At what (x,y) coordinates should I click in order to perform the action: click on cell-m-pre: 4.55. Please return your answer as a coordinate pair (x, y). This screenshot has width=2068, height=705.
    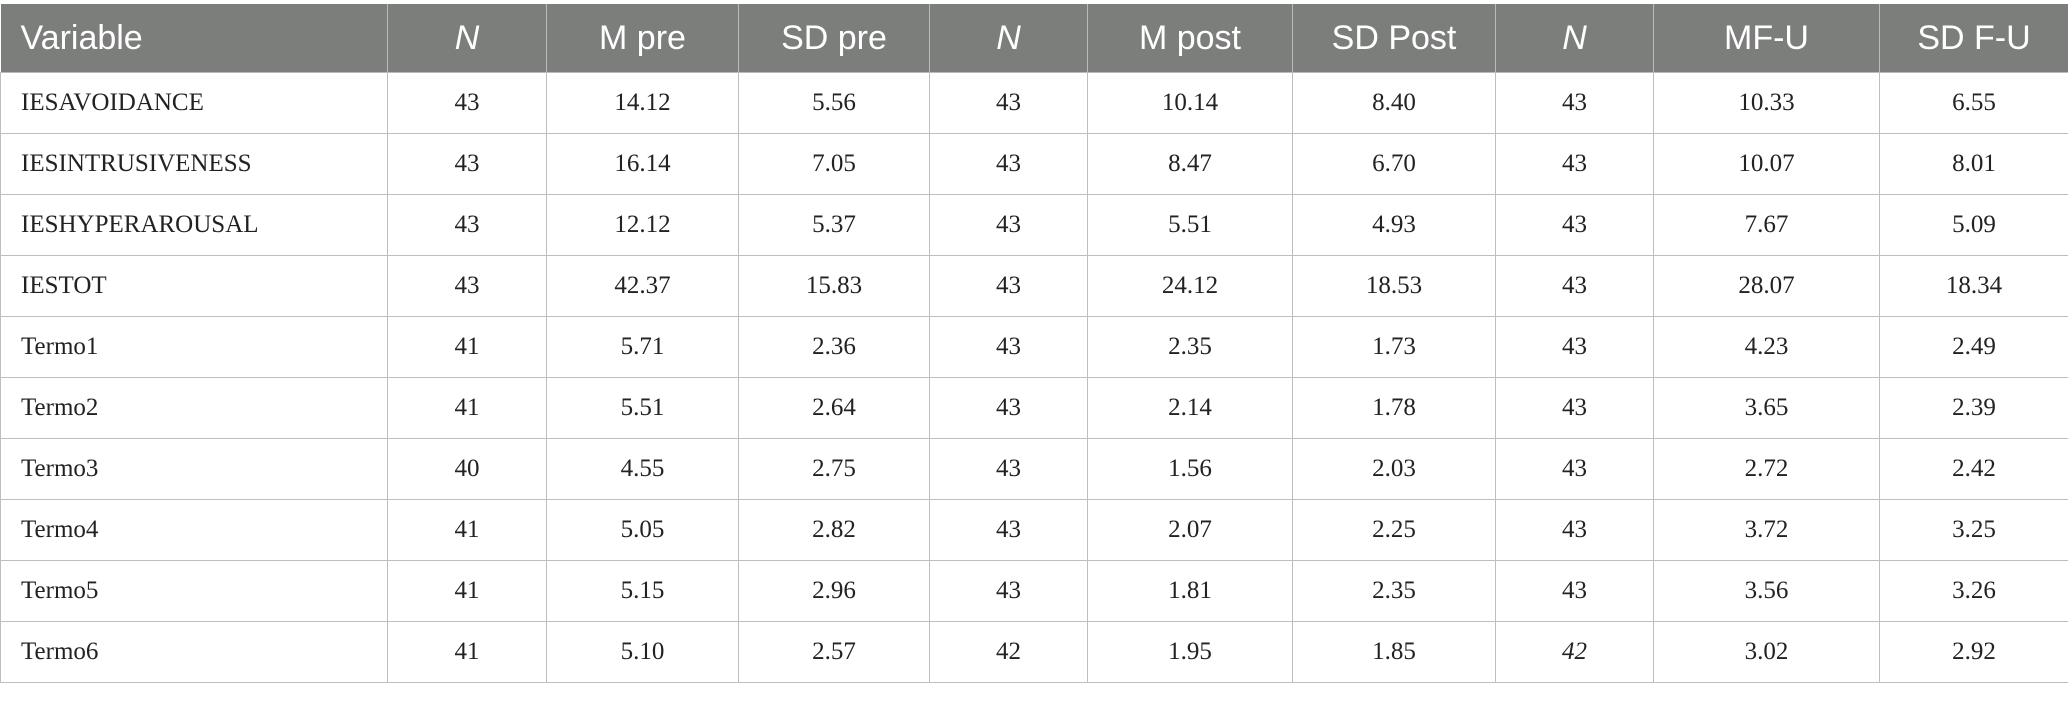
    Looking at the image, I should click on (642, 469).